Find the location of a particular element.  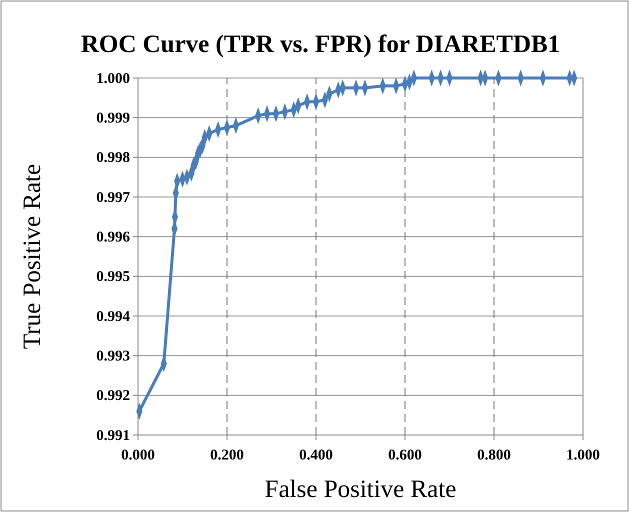

chart-title: ROC Curve (TPR vs. FPR) for DIARETDB1 is located at coordinates (320, 44).